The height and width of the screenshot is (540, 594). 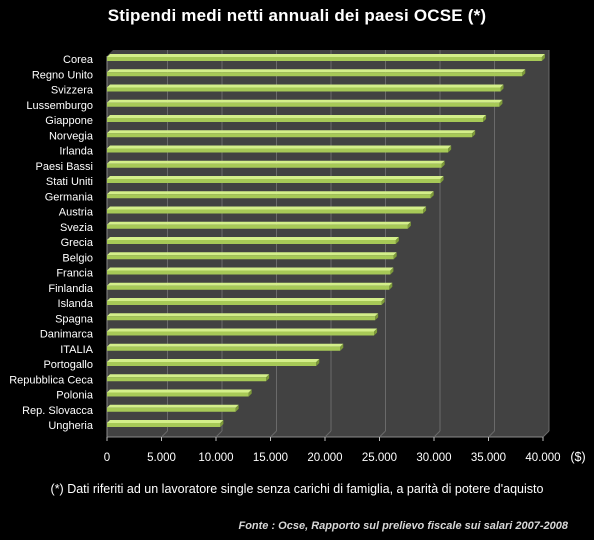 What do you see at coordinates (62, 75) in the screenshot?
I see `category-label: Regno Unito` at bounding box center [62, 75].